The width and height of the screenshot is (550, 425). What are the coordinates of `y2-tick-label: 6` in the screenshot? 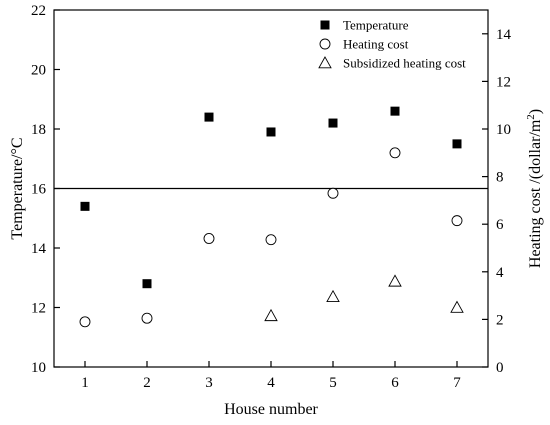 It's located at (500, 225).